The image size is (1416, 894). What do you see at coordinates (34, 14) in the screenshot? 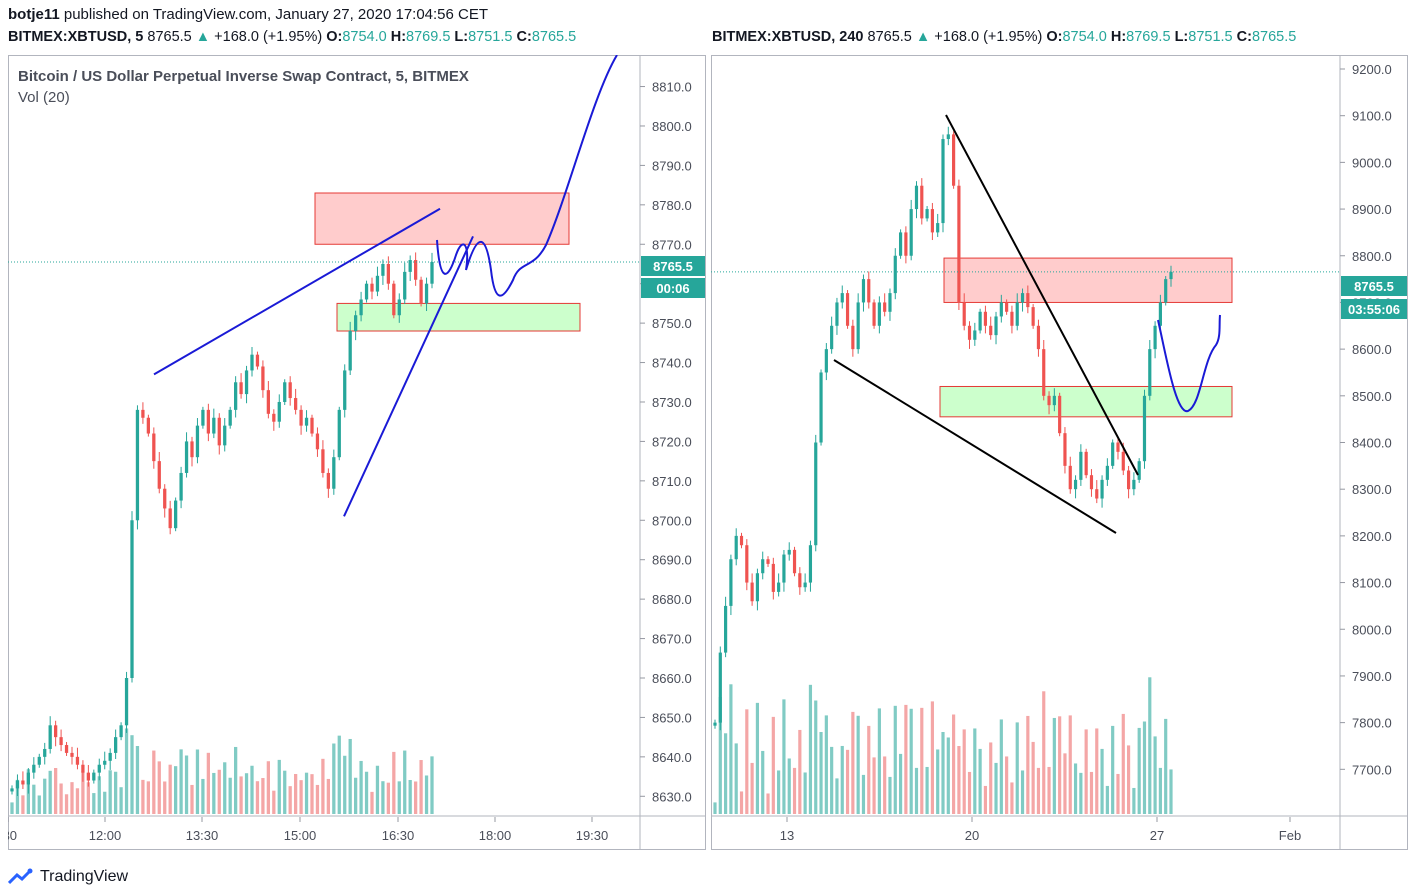
I see `author-name: botje11` at bounding box center [34, 14].